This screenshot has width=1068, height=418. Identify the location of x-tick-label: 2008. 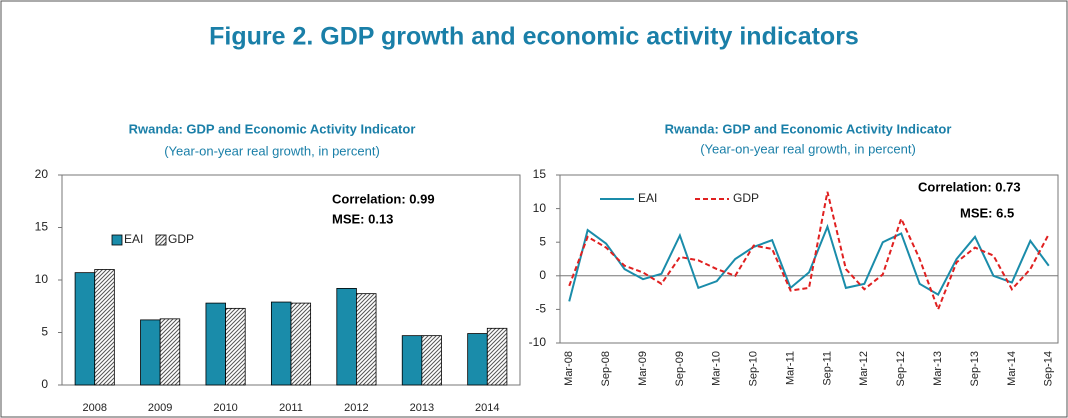
(94, 408).